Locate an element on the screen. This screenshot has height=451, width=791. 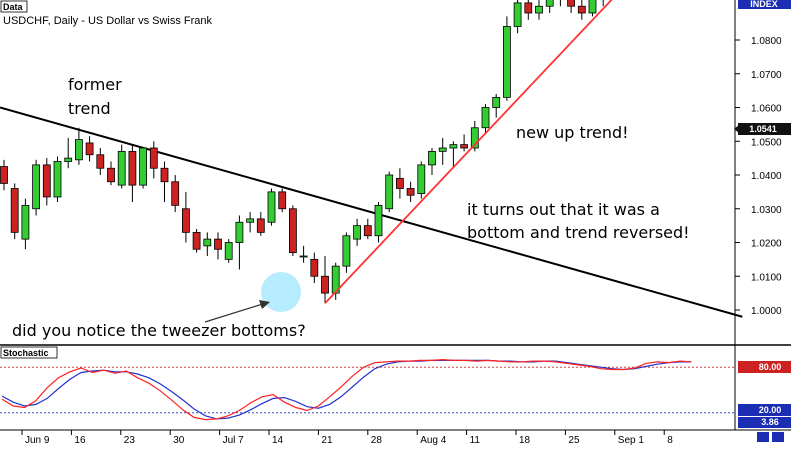
annotation-arrow-head is located at coordinates (264, 304).